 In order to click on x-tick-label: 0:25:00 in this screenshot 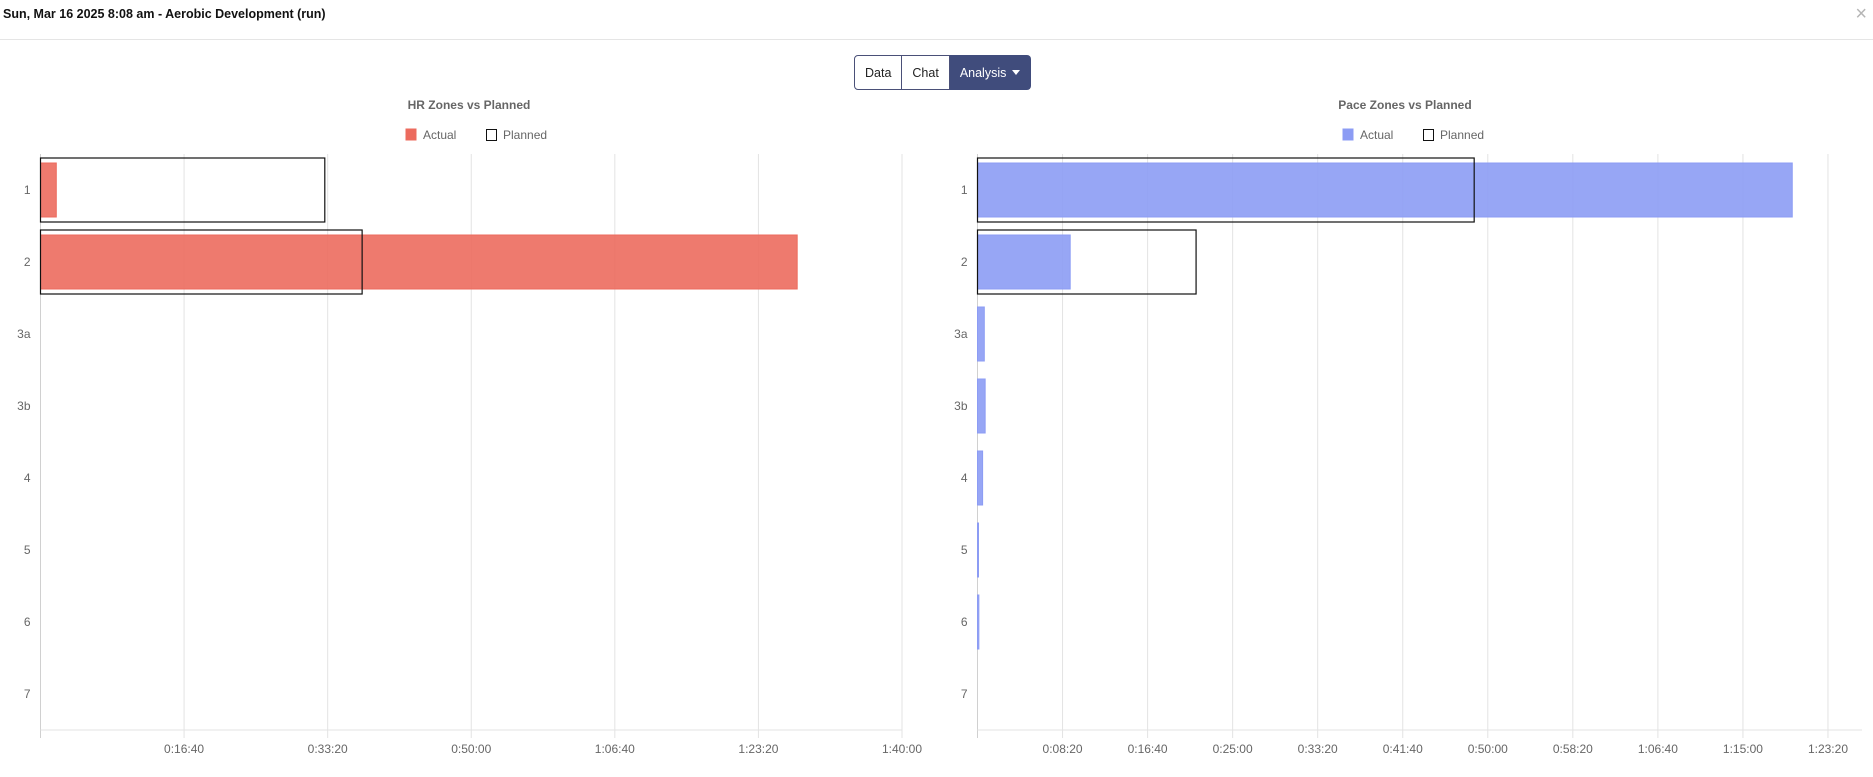, I will do `click(1233, 749)`.